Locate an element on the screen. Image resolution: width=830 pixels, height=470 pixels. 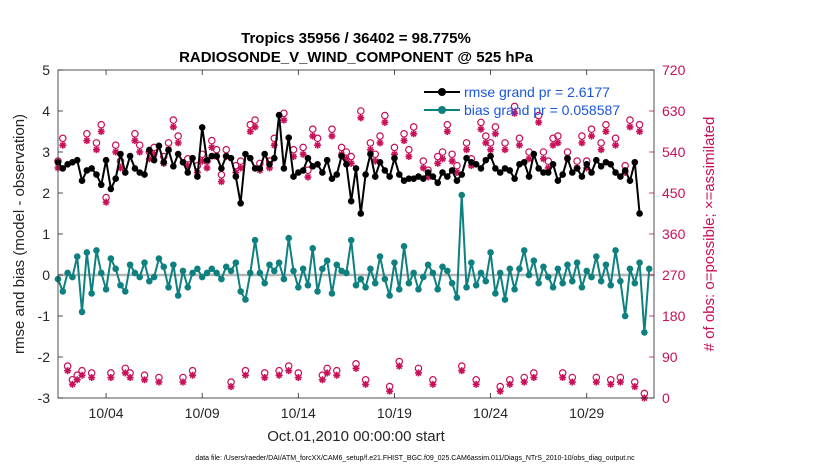
legend-rmse-marker is located at coordinates (442, 92).